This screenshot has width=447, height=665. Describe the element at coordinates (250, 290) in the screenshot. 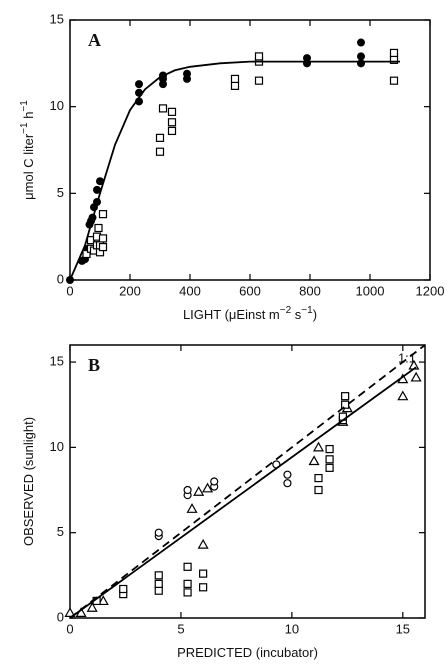

I see `x-tick-label: 600` at that location.